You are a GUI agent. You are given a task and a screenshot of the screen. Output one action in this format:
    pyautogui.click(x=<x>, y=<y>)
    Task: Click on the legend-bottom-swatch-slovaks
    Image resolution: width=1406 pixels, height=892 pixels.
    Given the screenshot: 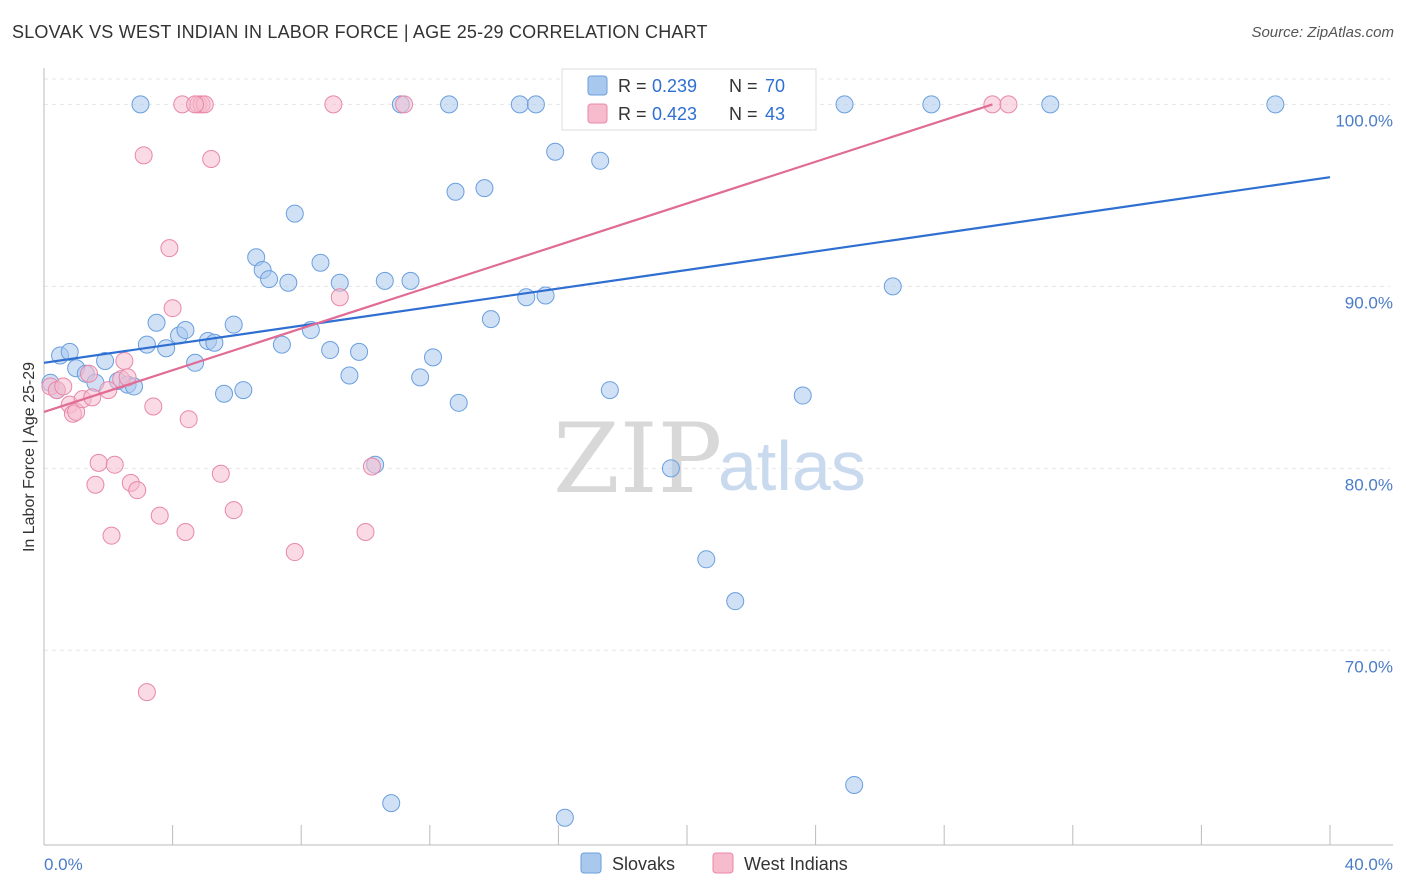 What is the action you would take?
    pyautogui.click(x=591, y=863)
    